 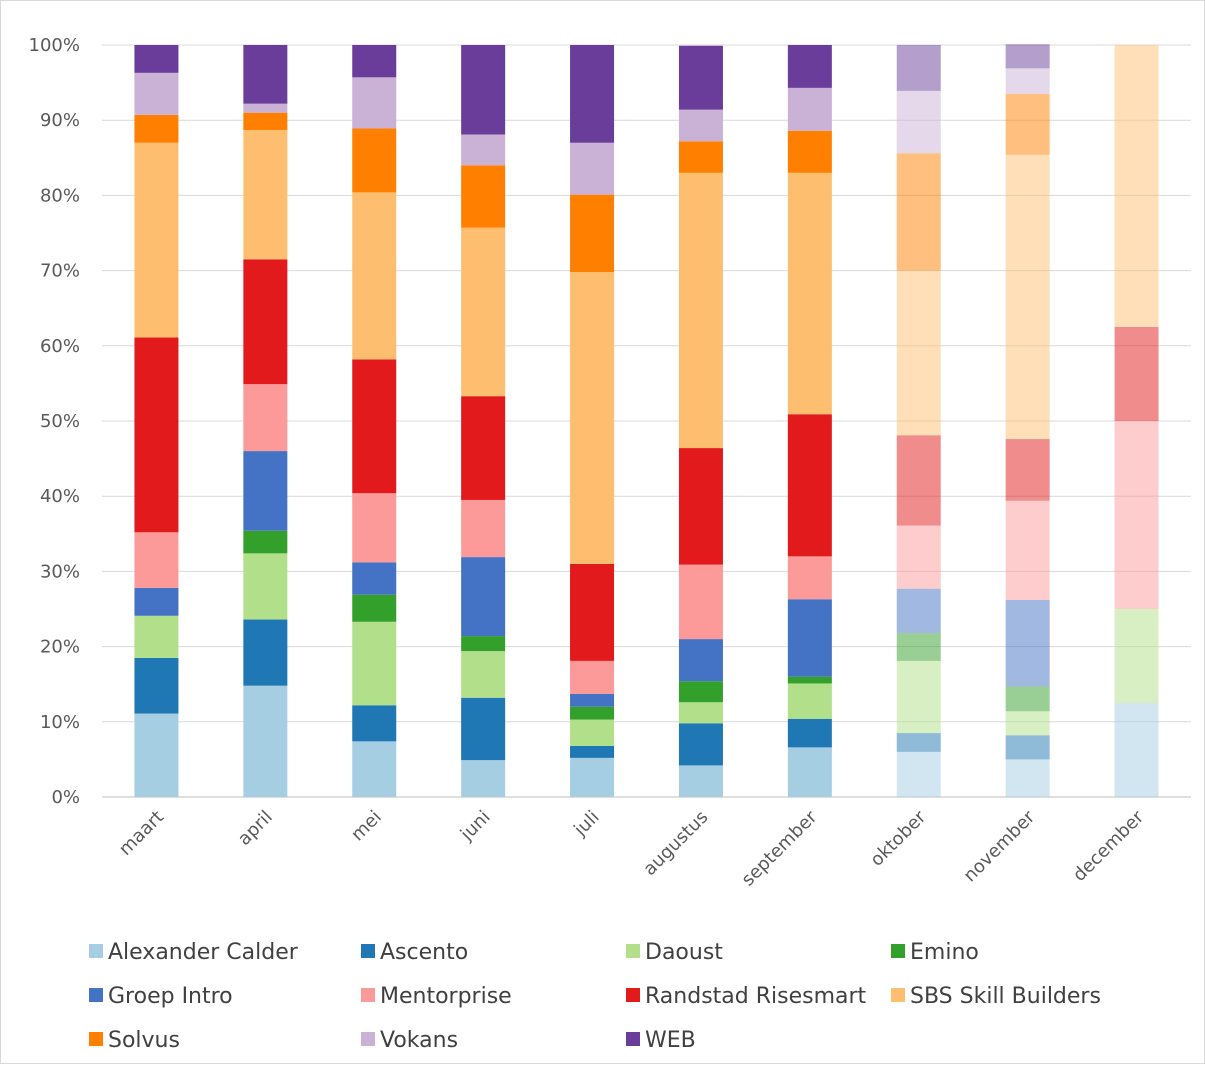 What do you see at coordinates (592, 751) in the screenshot?
I see `bar-segment-ascento-juli` at bounding box center [592, 751].